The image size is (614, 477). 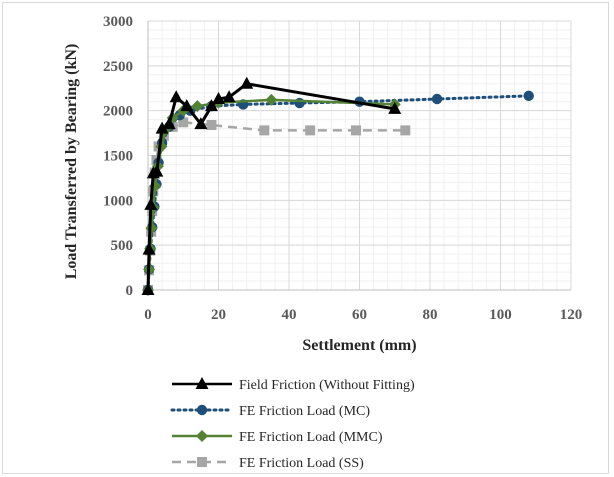 What do you see at coordinates (359, 345) in the screenshot?
I see `x-axis-title: Settlement (mm)` at bounding box center [359, 345].